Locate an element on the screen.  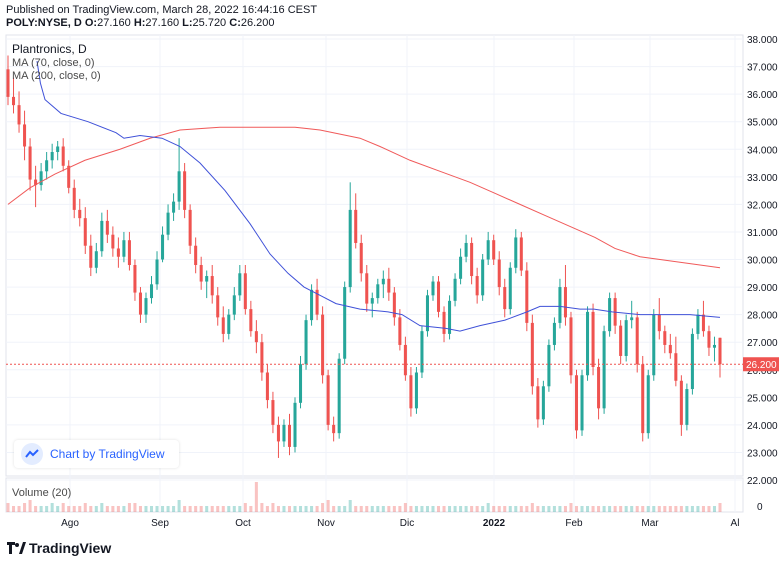
x-tick-label: Al is located at coordinates (735, 523).